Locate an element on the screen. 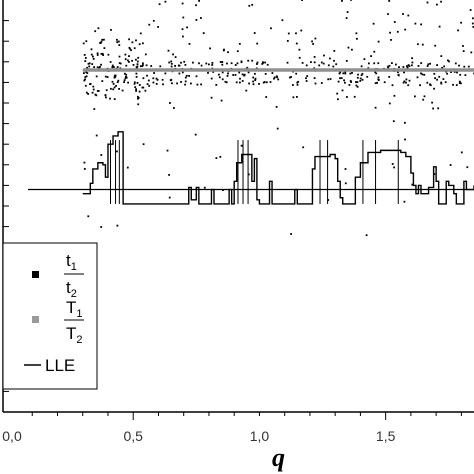 The width and height of the screenshot is (474, 474). x-tick-label: 0,0 is located at coordinates (12, 436).